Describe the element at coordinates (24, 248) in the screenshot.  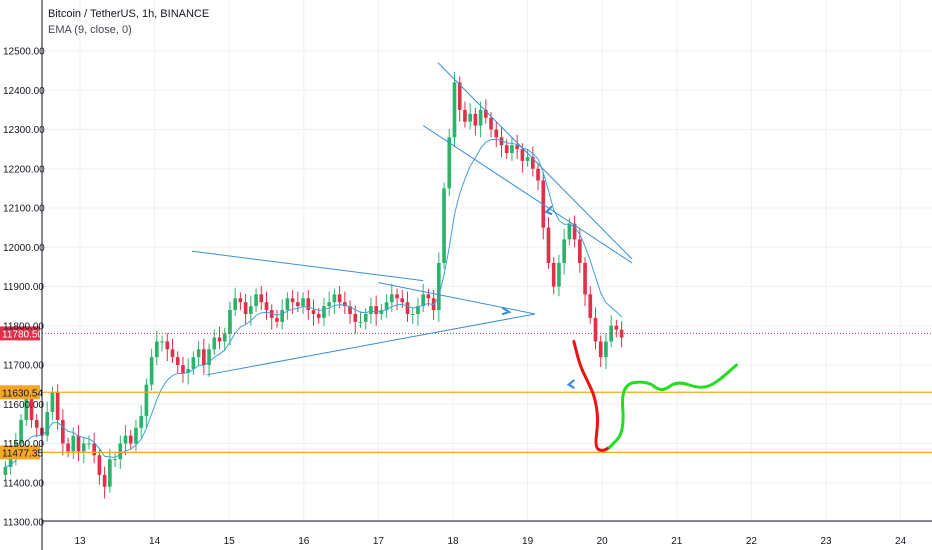
I see `y-tick-label: 12000.00` at that location.